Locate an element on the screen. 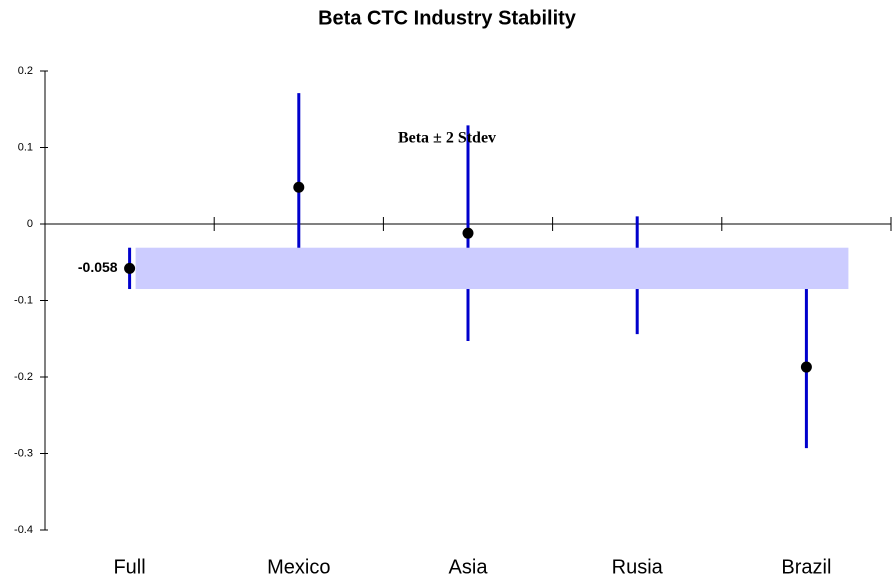 The width and height of the screenshot is (893, 583). annotation: Beta ± 2 Stdev is located at coordinates (447, 138).